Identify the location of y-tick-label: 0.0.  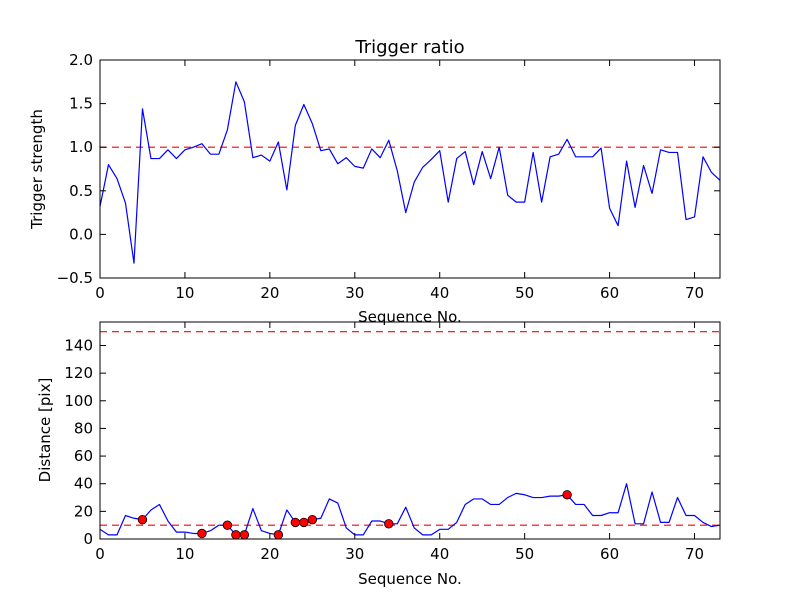
(81, 234).